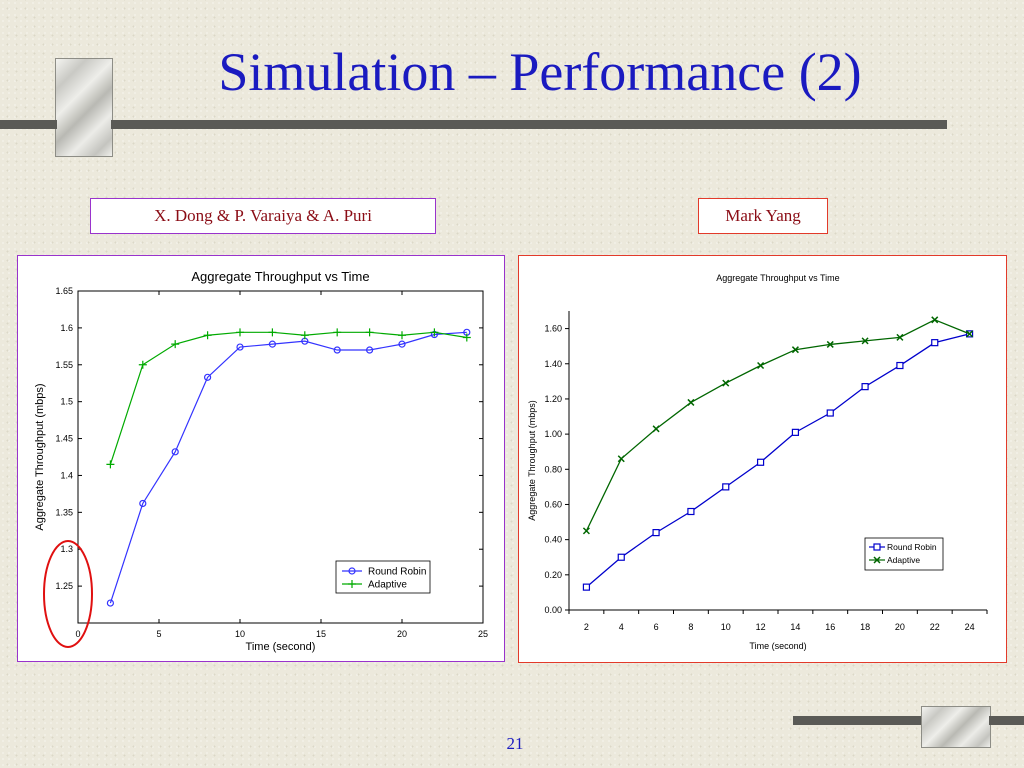 This screenshot has width=1024, height=768. What do you see at coordinates (321, 634) in the screenshot?
I see `x-tick-label: 15` at bounding box center [321, 634].